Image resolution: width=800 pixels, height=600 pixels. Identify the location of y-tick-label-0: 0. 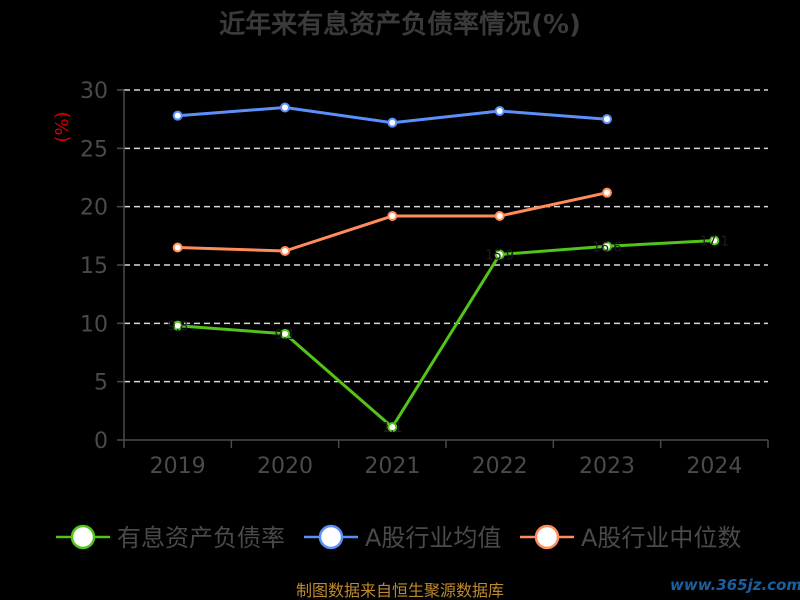
(101, 441).